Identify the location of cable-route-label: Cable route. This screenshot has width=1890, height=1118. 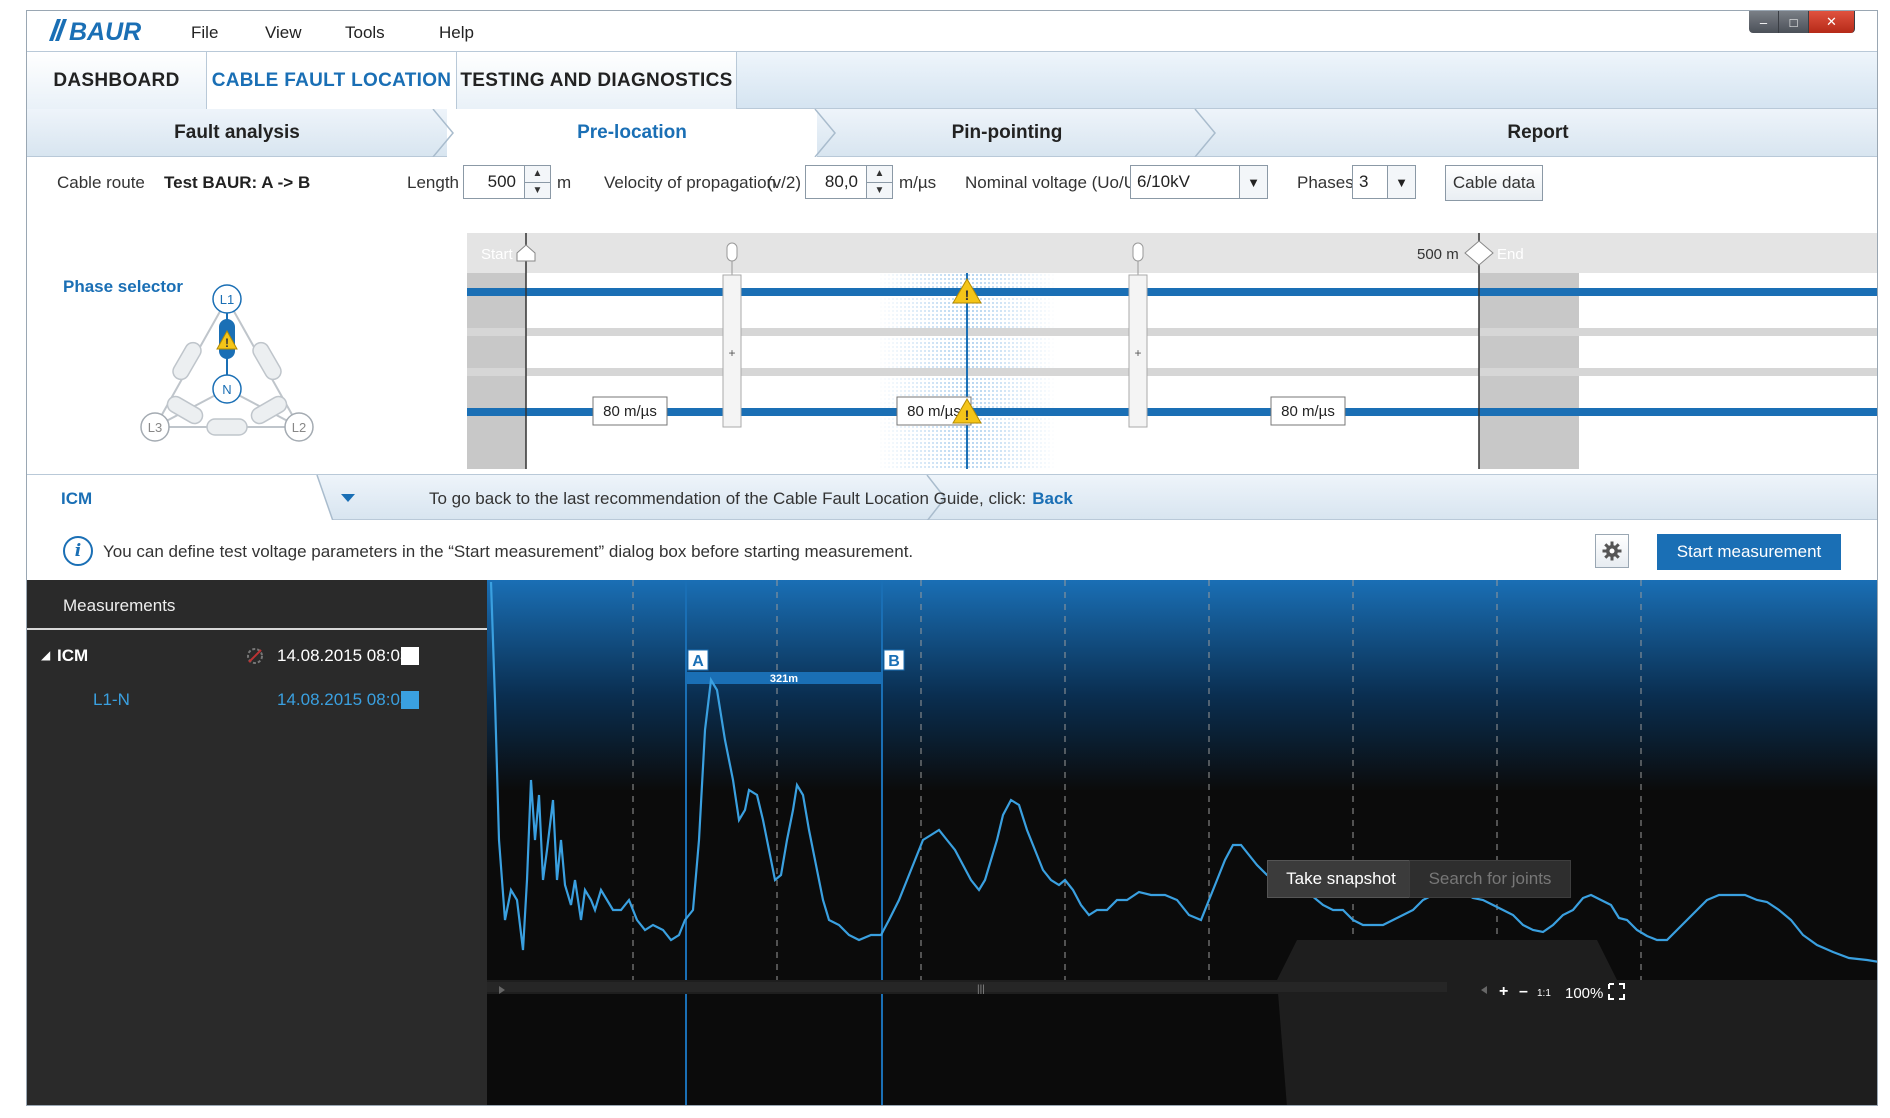
(101, 182).